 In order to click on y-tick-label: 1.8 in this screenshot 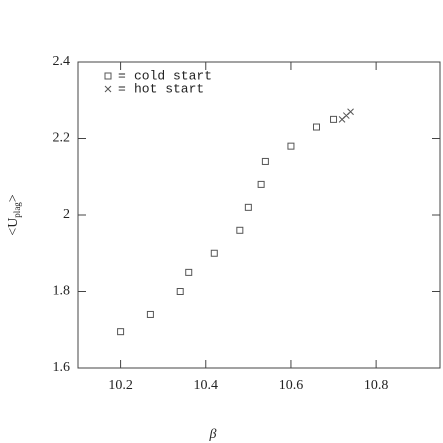, I will do `click(62, 291)`.